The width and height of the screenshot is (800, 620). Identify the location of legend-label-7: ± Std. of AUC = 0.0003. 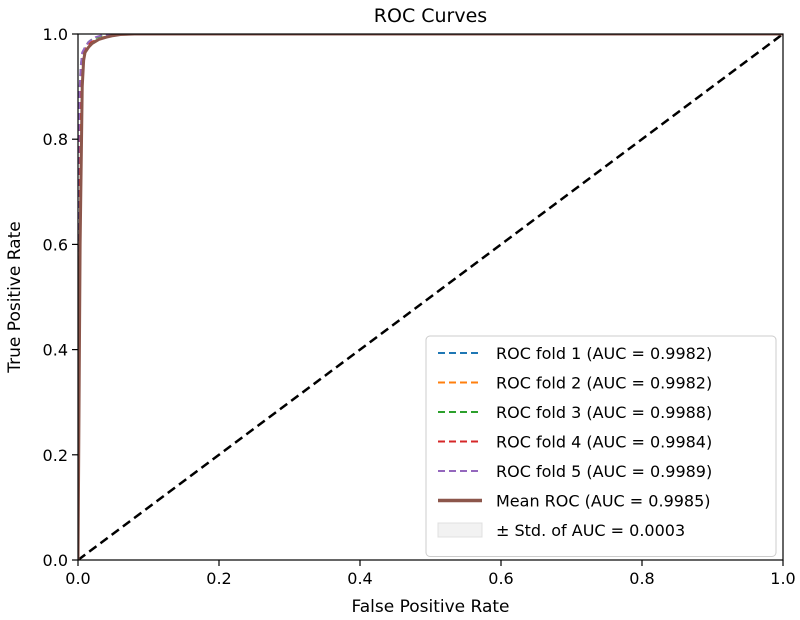
(590, 530).